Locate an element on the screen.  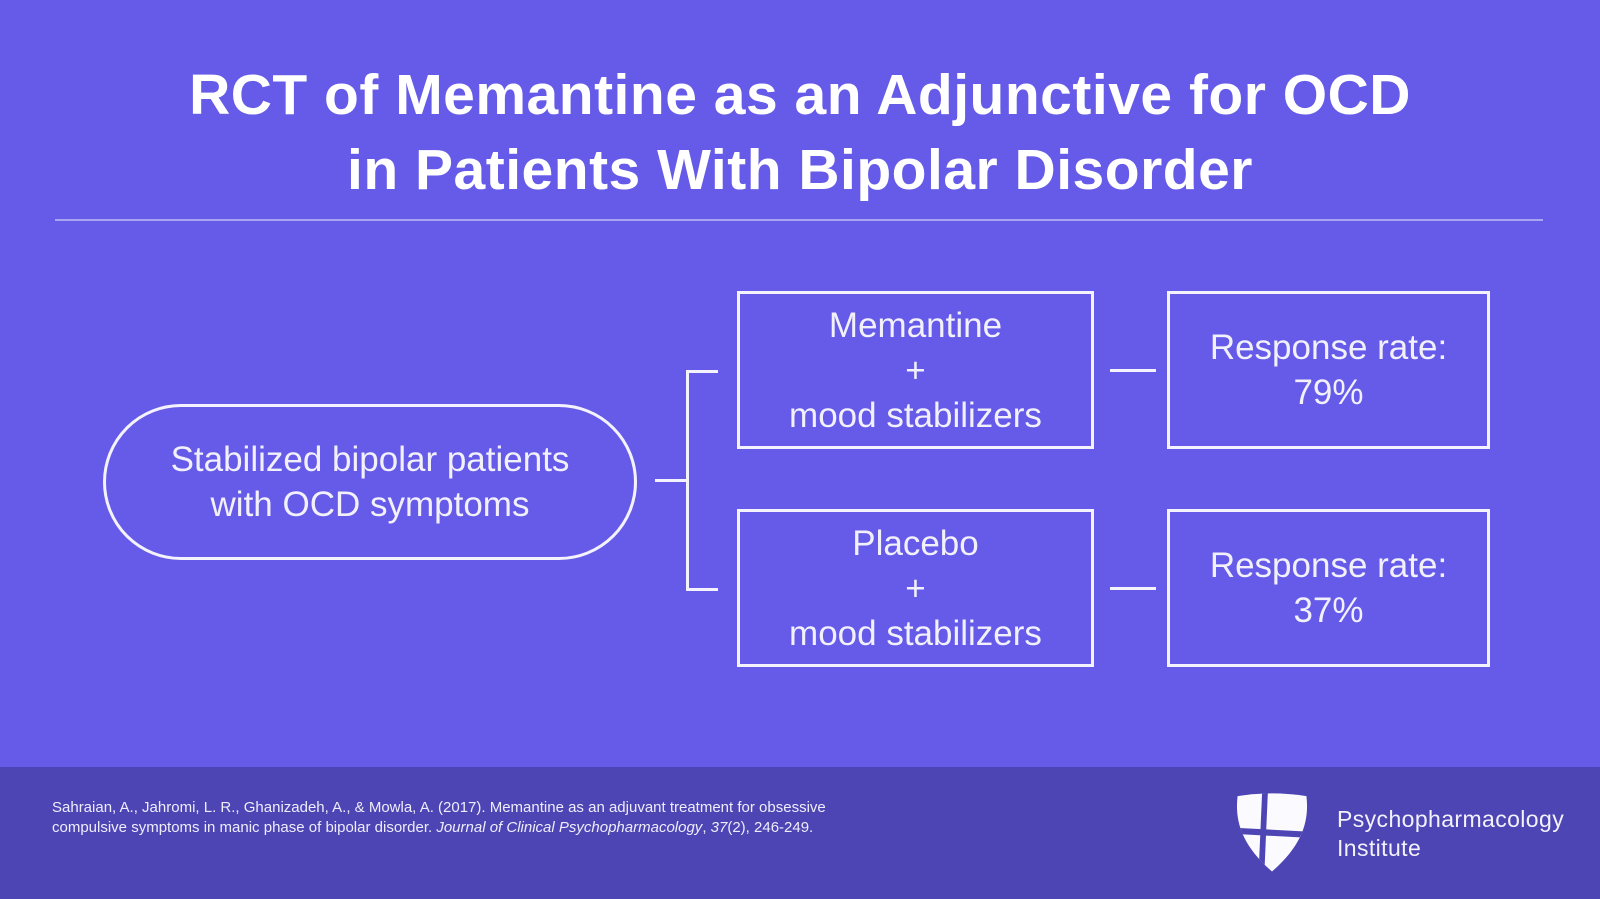
arm-placebo-node: Placebo + mood stabilizers is located at coordinates (915, 588).